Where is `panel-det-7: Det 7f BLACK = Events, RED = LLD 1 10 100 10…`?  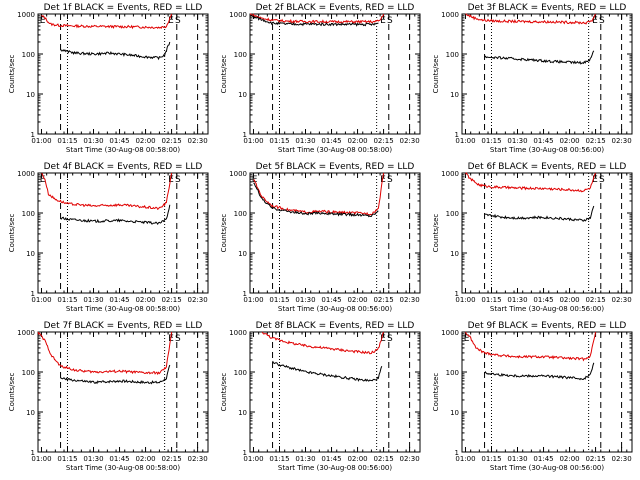
panel-det-7: Det 7f BLACK = Events, RED = LLD 1 10 100 10… is located at coordinates (108, 396).